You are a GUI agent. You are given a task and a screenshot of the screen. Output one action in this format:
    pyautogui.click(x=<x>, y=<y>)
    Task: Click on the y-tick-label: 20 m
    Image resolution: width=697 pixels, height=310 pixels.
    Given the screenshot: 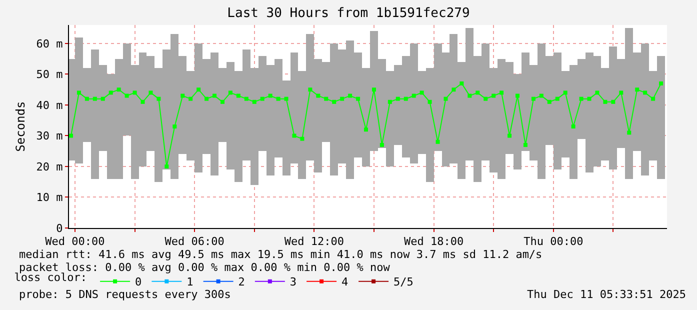 What is the action you would take?
    pyautogui.click(x=50, y=167)
    